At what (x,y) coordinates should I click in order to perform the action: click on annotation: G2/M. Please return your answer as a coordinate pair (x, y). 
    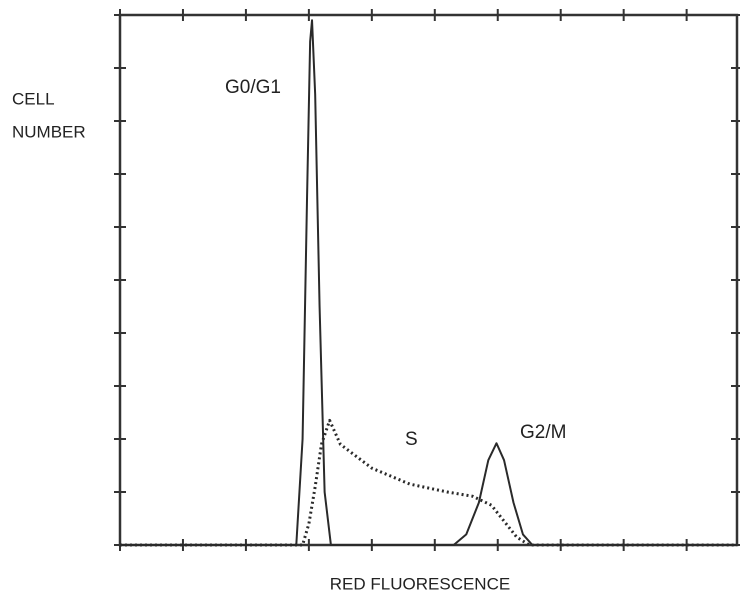
    Looking at the image, I should click on (543, 432).